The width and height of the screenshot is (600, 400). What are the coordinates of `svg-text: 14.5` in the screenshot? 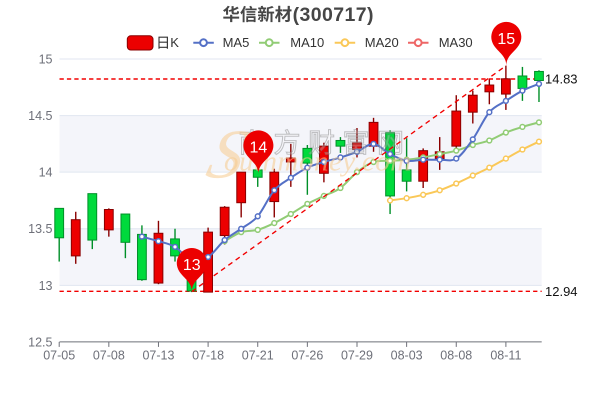 It's located at (40, 116).